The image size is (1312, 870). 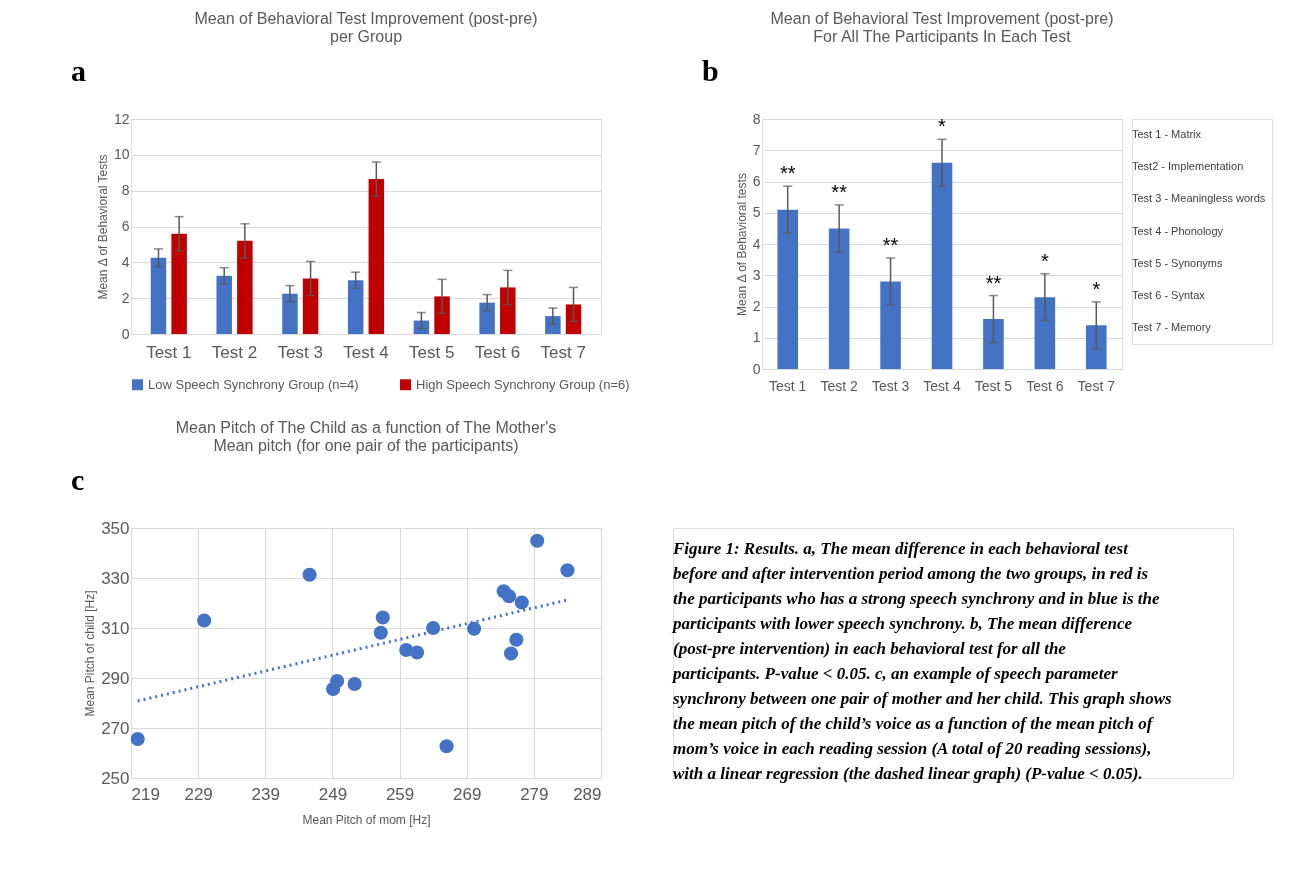 I want to click on x-axis-title: Mean Pitch of mom [Hz], so click(x=366, y=819).